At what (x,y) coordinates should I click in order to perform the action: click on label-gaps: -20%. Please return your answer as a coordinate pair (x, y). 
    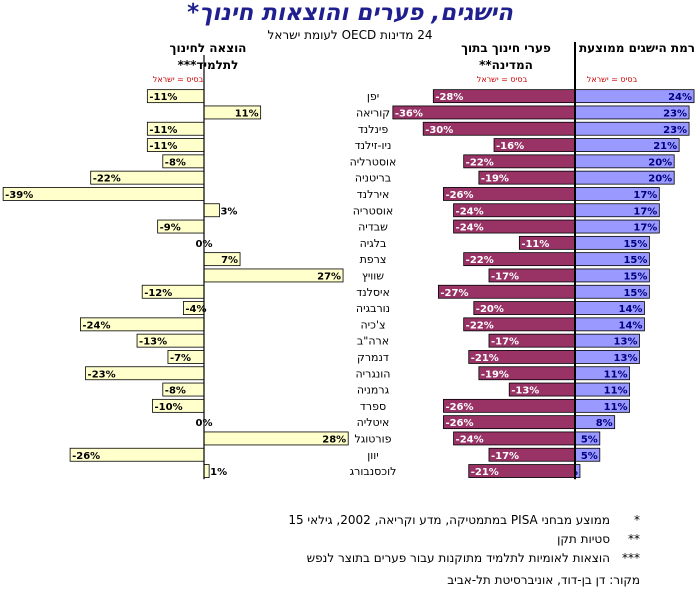
    Looking at the image, I should click on (490, 309).